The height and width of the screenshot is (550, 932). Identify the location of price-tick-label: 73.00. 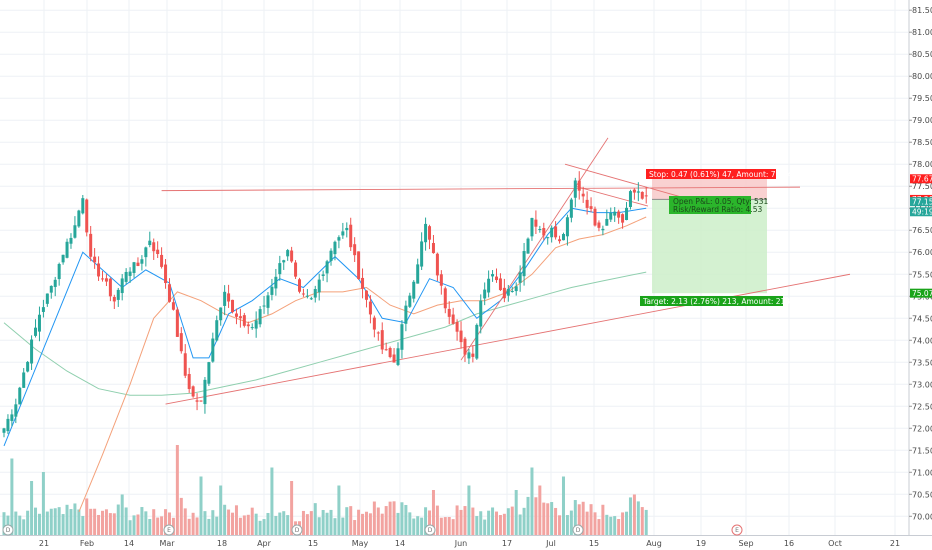
(922, 384).